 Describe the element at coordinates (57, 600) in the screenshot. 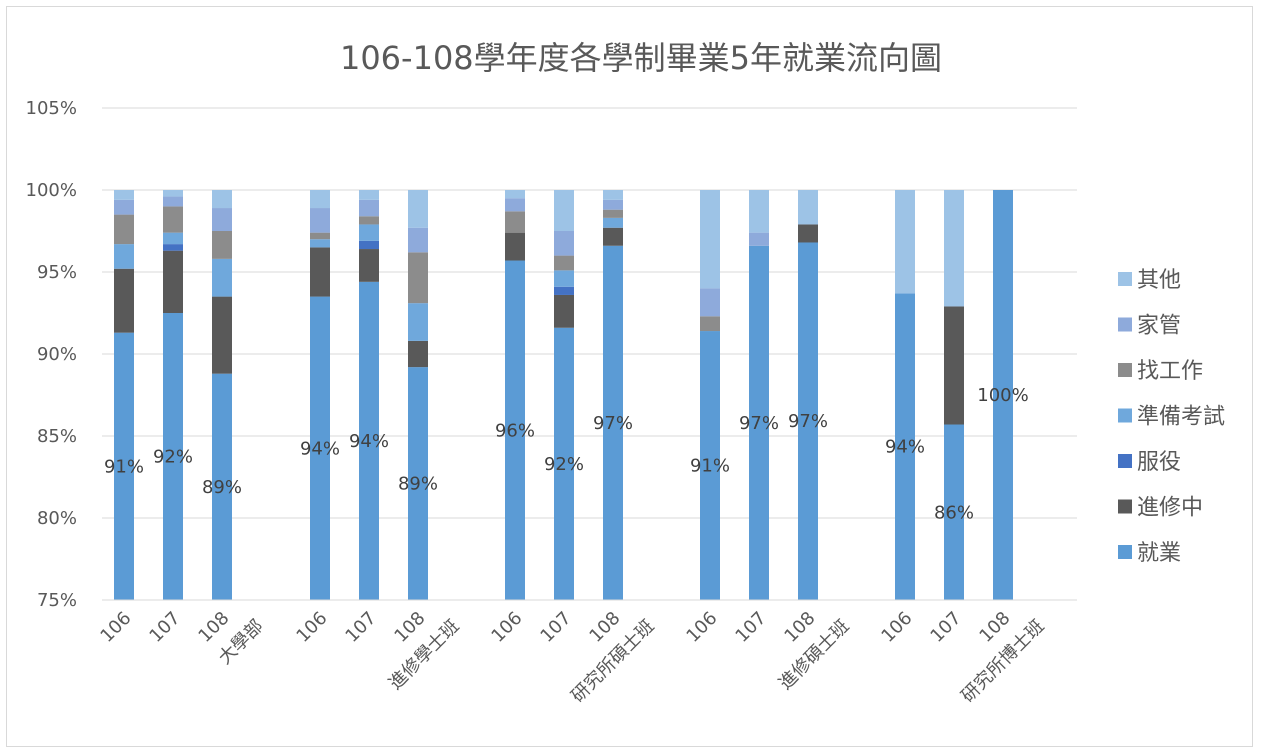

I see `y-tick-label: 75%` at that location.